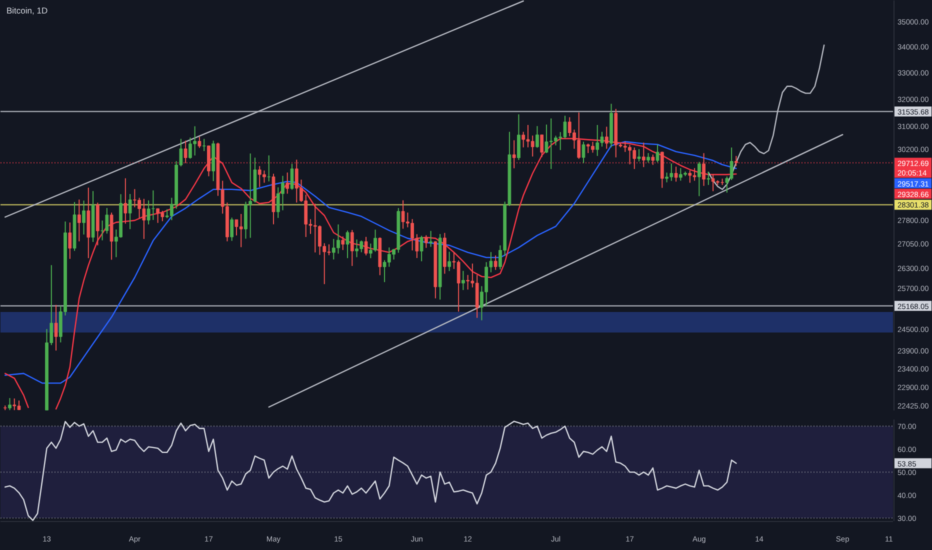 The height and width of the screenshot is (550, 932). I want to click on text: Bitcoin, 1D, so click(27, 11).